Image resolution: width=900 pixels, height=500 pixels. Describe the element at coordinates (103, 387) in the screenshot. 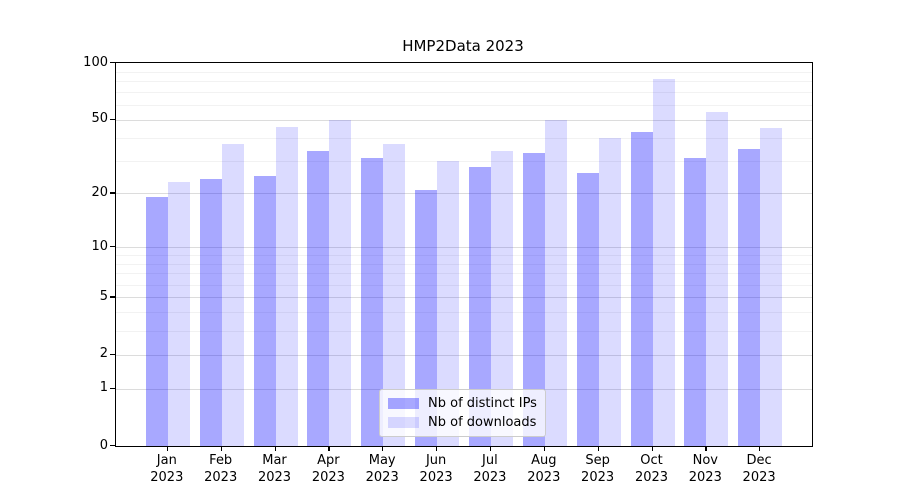

I see `y-tick-label-1: 1` at that location.